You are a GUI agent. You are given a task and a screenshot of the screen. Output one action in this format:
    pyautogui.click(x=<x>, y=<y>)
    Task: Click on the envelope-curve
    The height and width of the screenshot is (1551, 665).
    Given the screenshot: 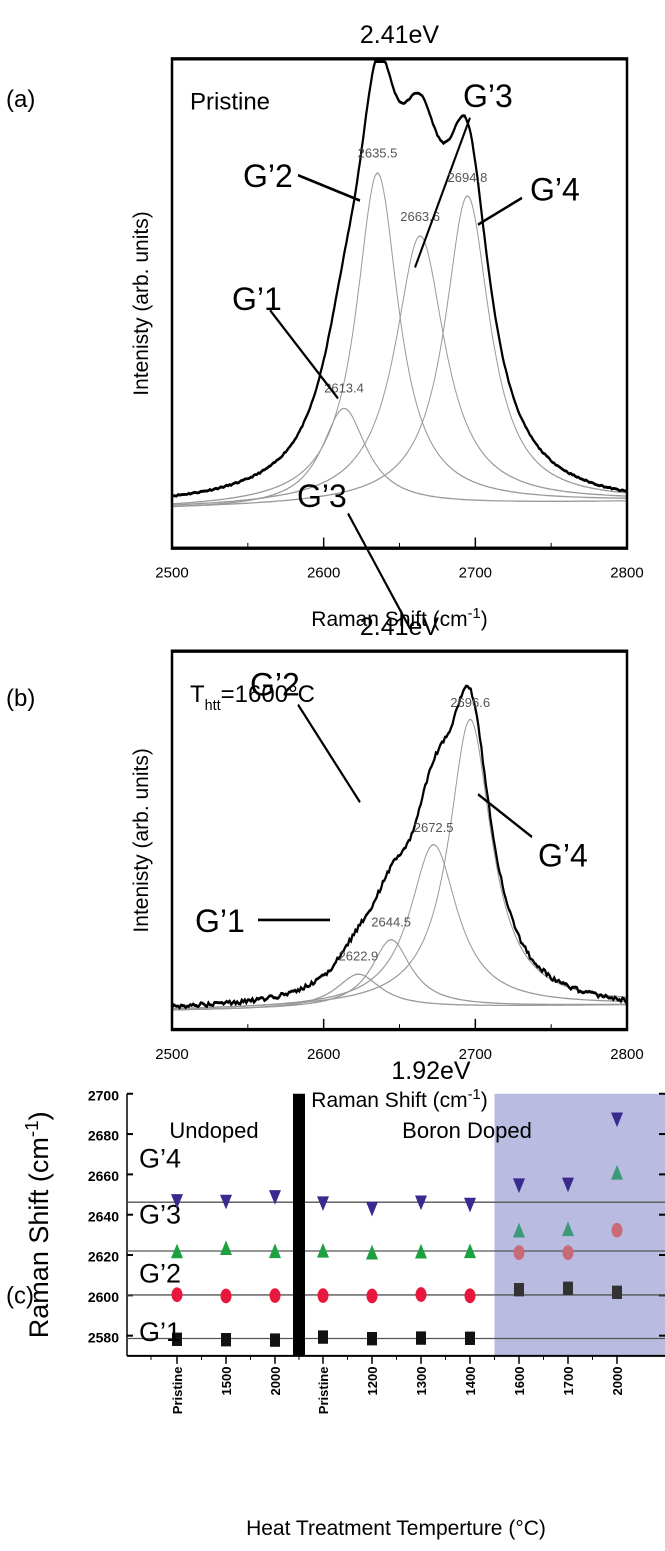 What is the action you would take?
    pyautogui.click(x=399, y=847)
    